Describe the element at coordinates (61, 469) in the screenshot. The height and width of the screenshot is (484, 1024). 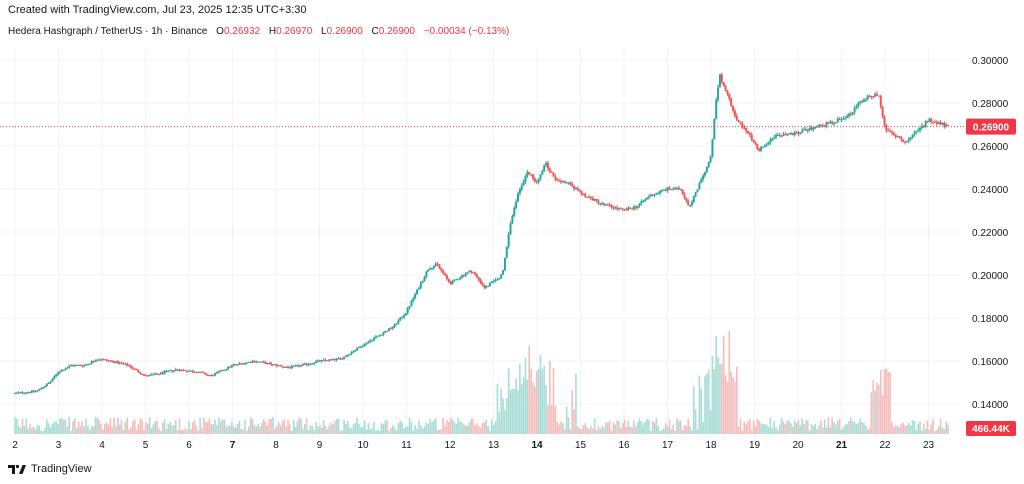
I see `brand-name: TradingView` at that location.